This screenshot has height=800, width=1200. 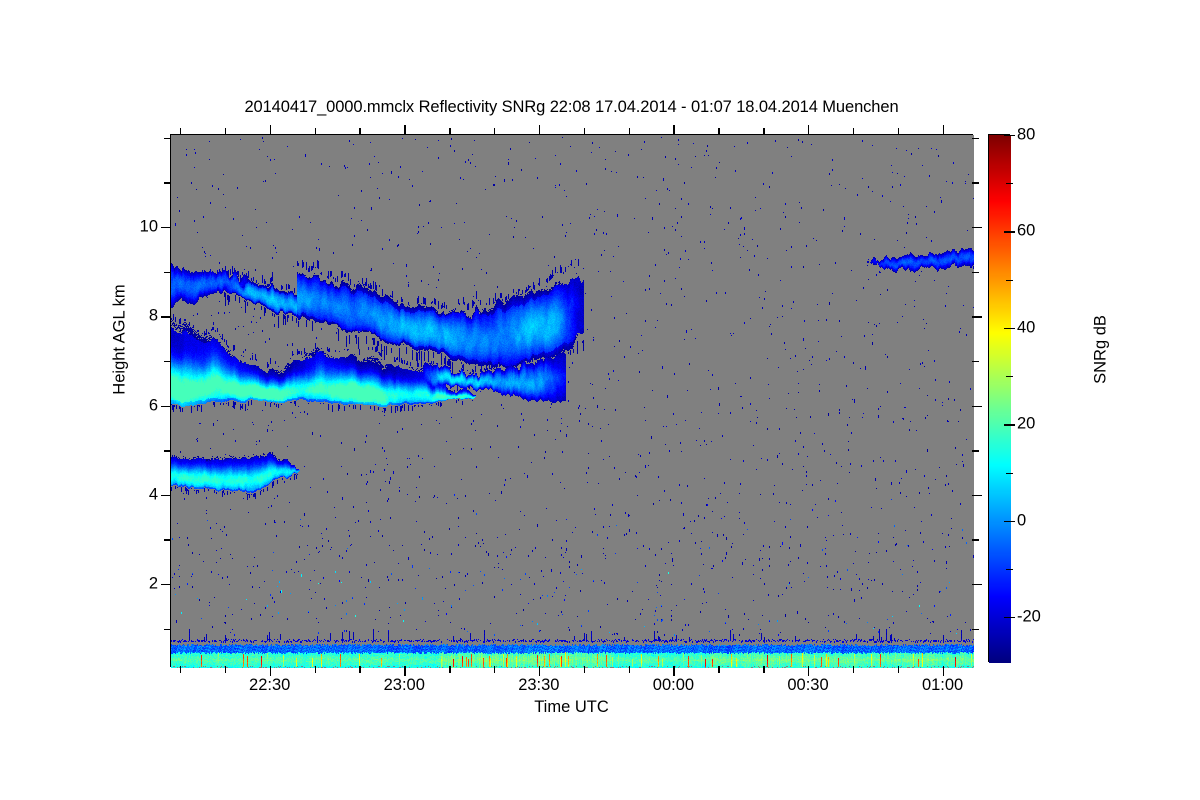 What do you see at coordinates (539, 685) in the screenshot?
I see `x-axis-tick-label: 23:30` at bounding box center [539, 685].